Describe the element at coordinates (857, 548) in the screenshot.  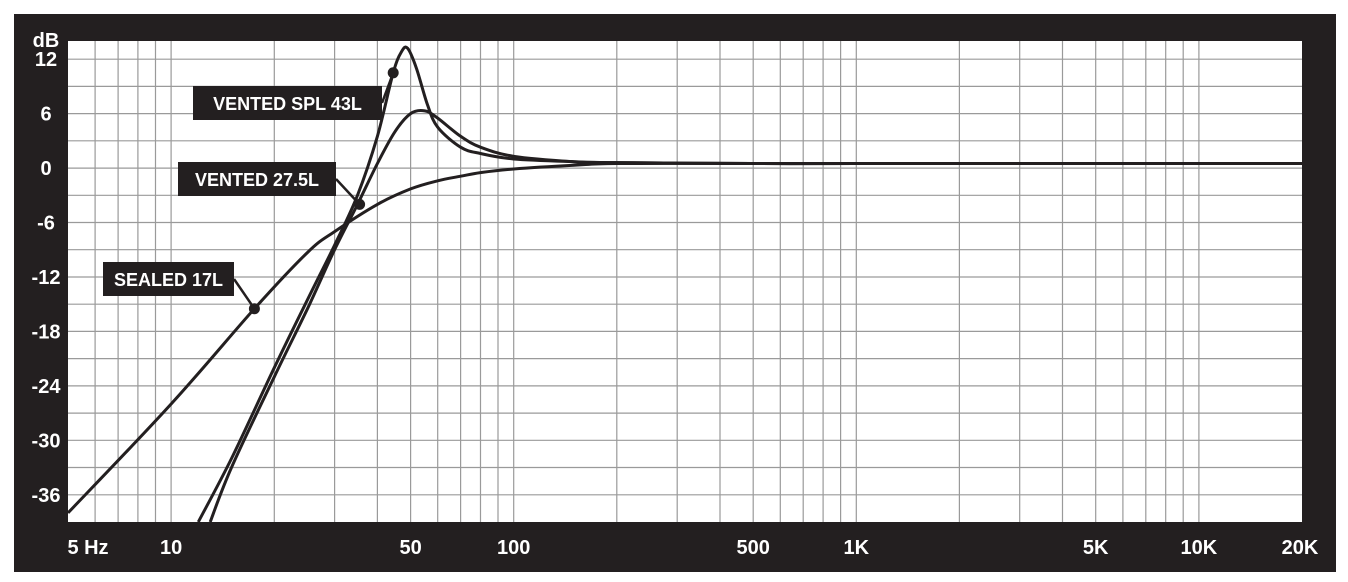
I see `x-tick-label: 1K` at that location.